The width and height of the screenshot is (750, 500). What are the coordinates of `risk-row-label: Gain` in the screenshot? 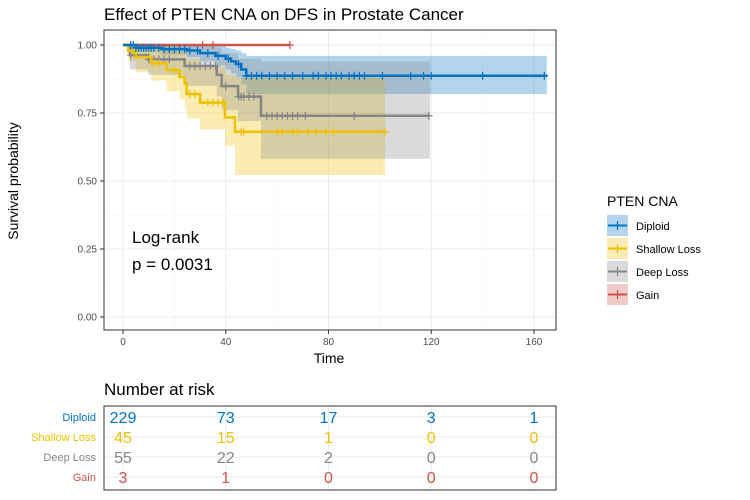 It's located at (84, 478).